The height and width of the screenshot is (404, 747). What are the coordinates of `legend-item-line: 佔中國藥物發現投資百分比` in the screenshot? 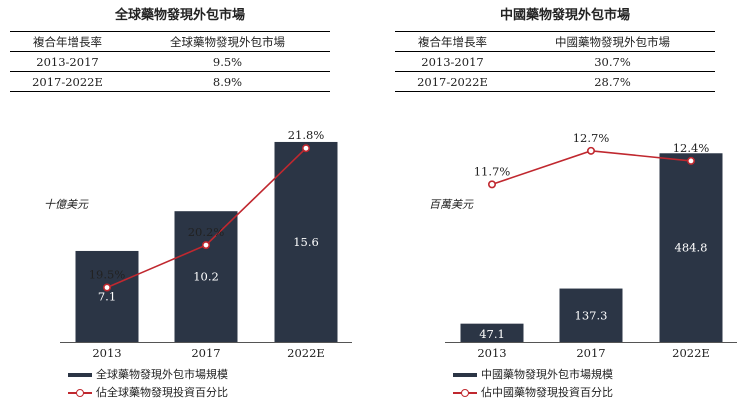 It's located at (533, 392).